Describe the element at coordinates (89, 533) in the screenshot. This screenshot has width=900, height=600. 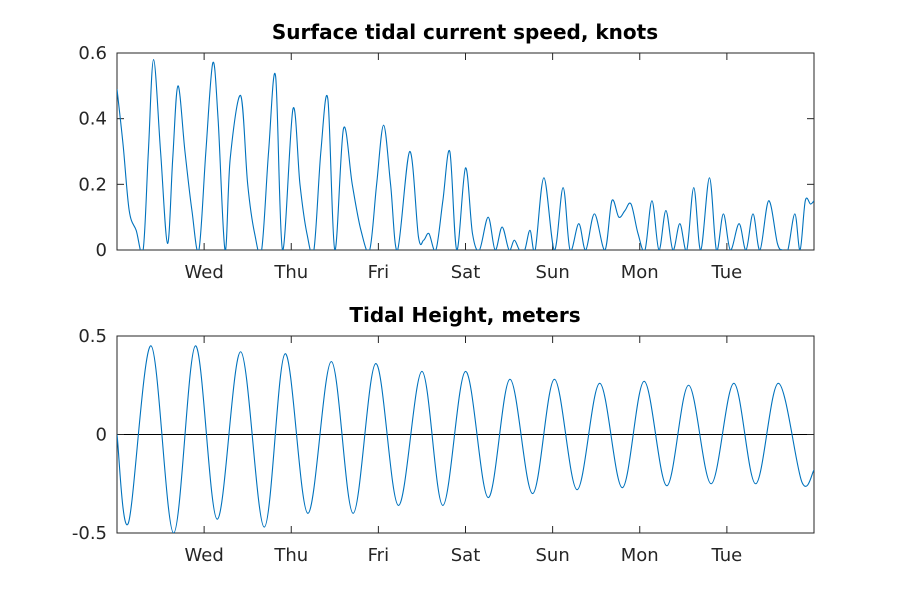
I see `tidal-height-ytick-label: -0.5` at that location.